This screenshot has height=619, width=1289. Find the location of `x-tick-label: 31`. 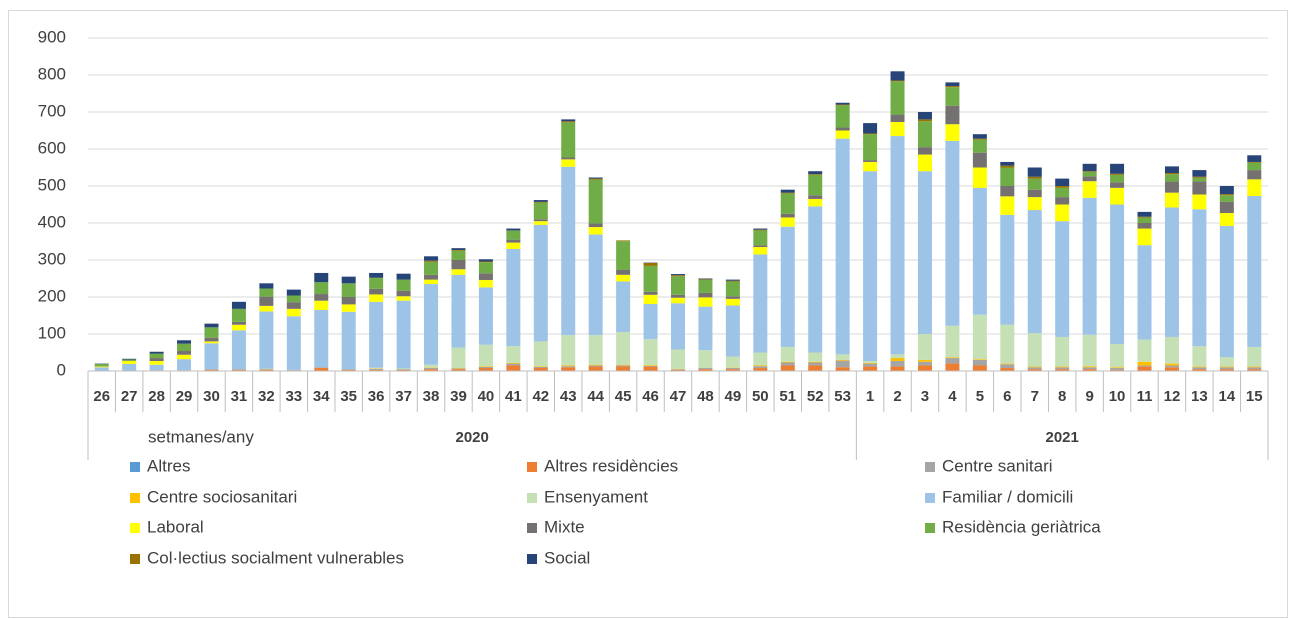

x-tick-label: 31 is located at coordinates (239, 396).